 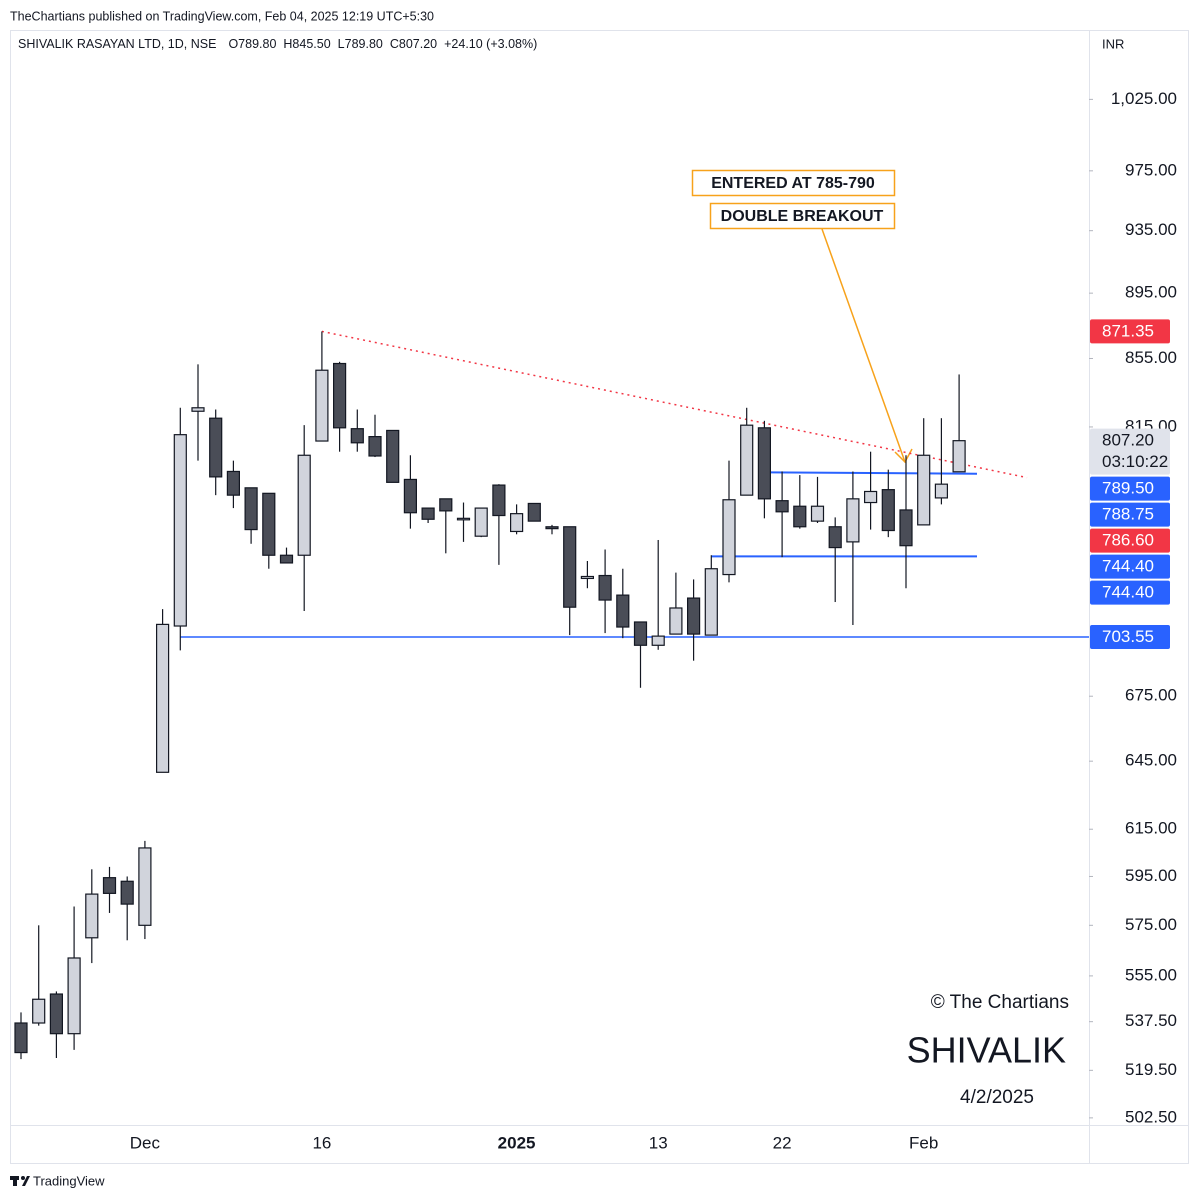 What do you see at coordinates (997, 1097) in the screenshot?
I see `watermark-date: 4/2/2025` at bounding box center [997, 1097].